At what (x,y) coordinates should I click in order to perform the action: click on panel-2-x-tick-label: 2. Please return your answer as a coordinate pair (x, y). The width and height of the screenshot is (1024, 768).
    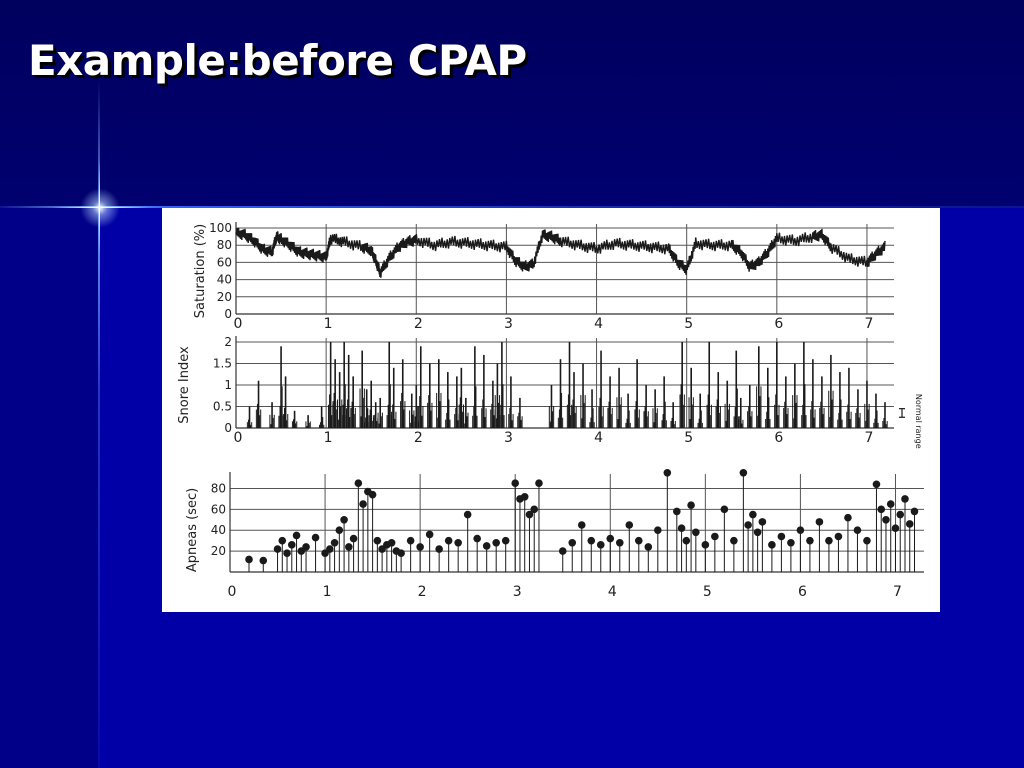
    Looking at the image, I should click on (418, 438).